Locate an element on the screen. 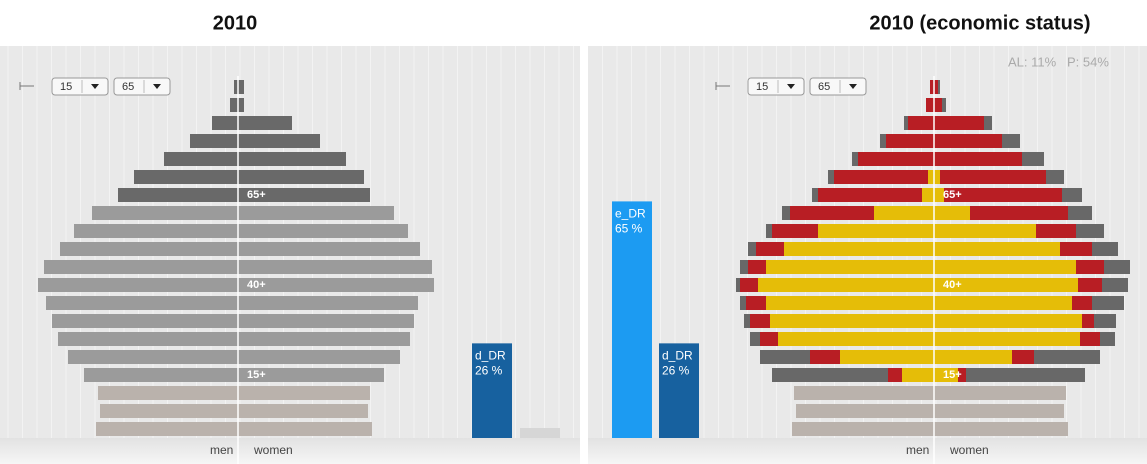 This screenshot has width=1147, height=464. age-label: 65+ is located at coordinates (952, 195).